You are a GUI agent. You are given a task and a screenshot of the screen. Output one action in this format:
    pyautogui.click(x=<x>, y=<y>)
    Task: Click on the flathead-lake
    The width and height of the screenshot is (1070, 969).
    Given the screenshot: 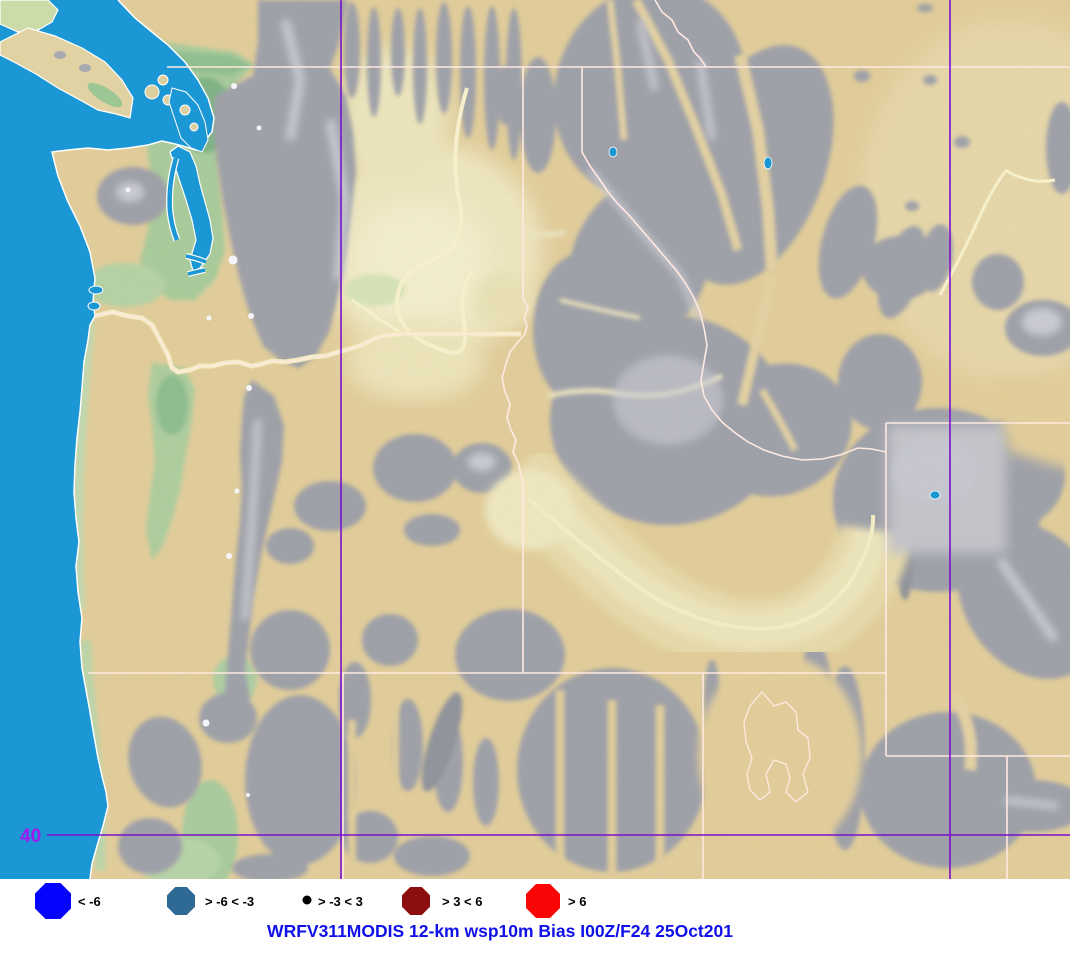 What is the action you would take?
    pyautogui.click(x=768, y=163)
    